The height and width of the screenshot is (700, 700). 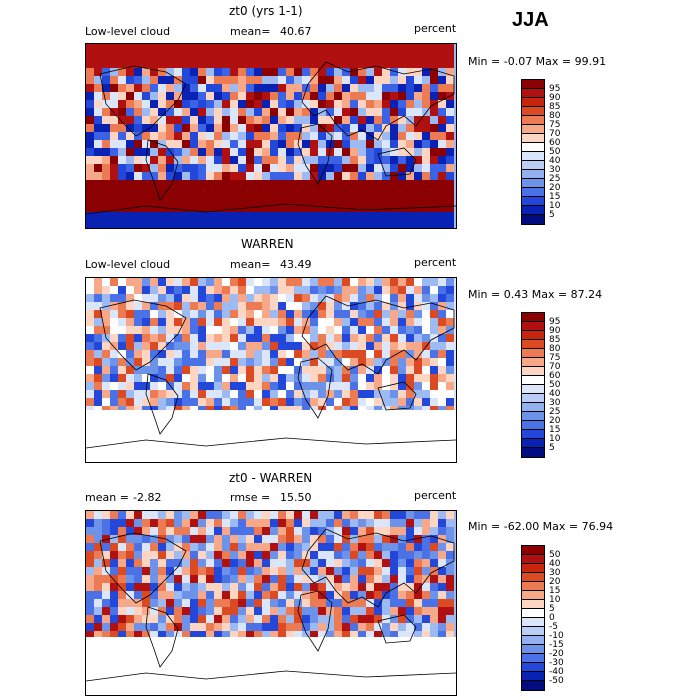 I want to click on colorbar-tick-label: -50, so click(x=556, y=681).